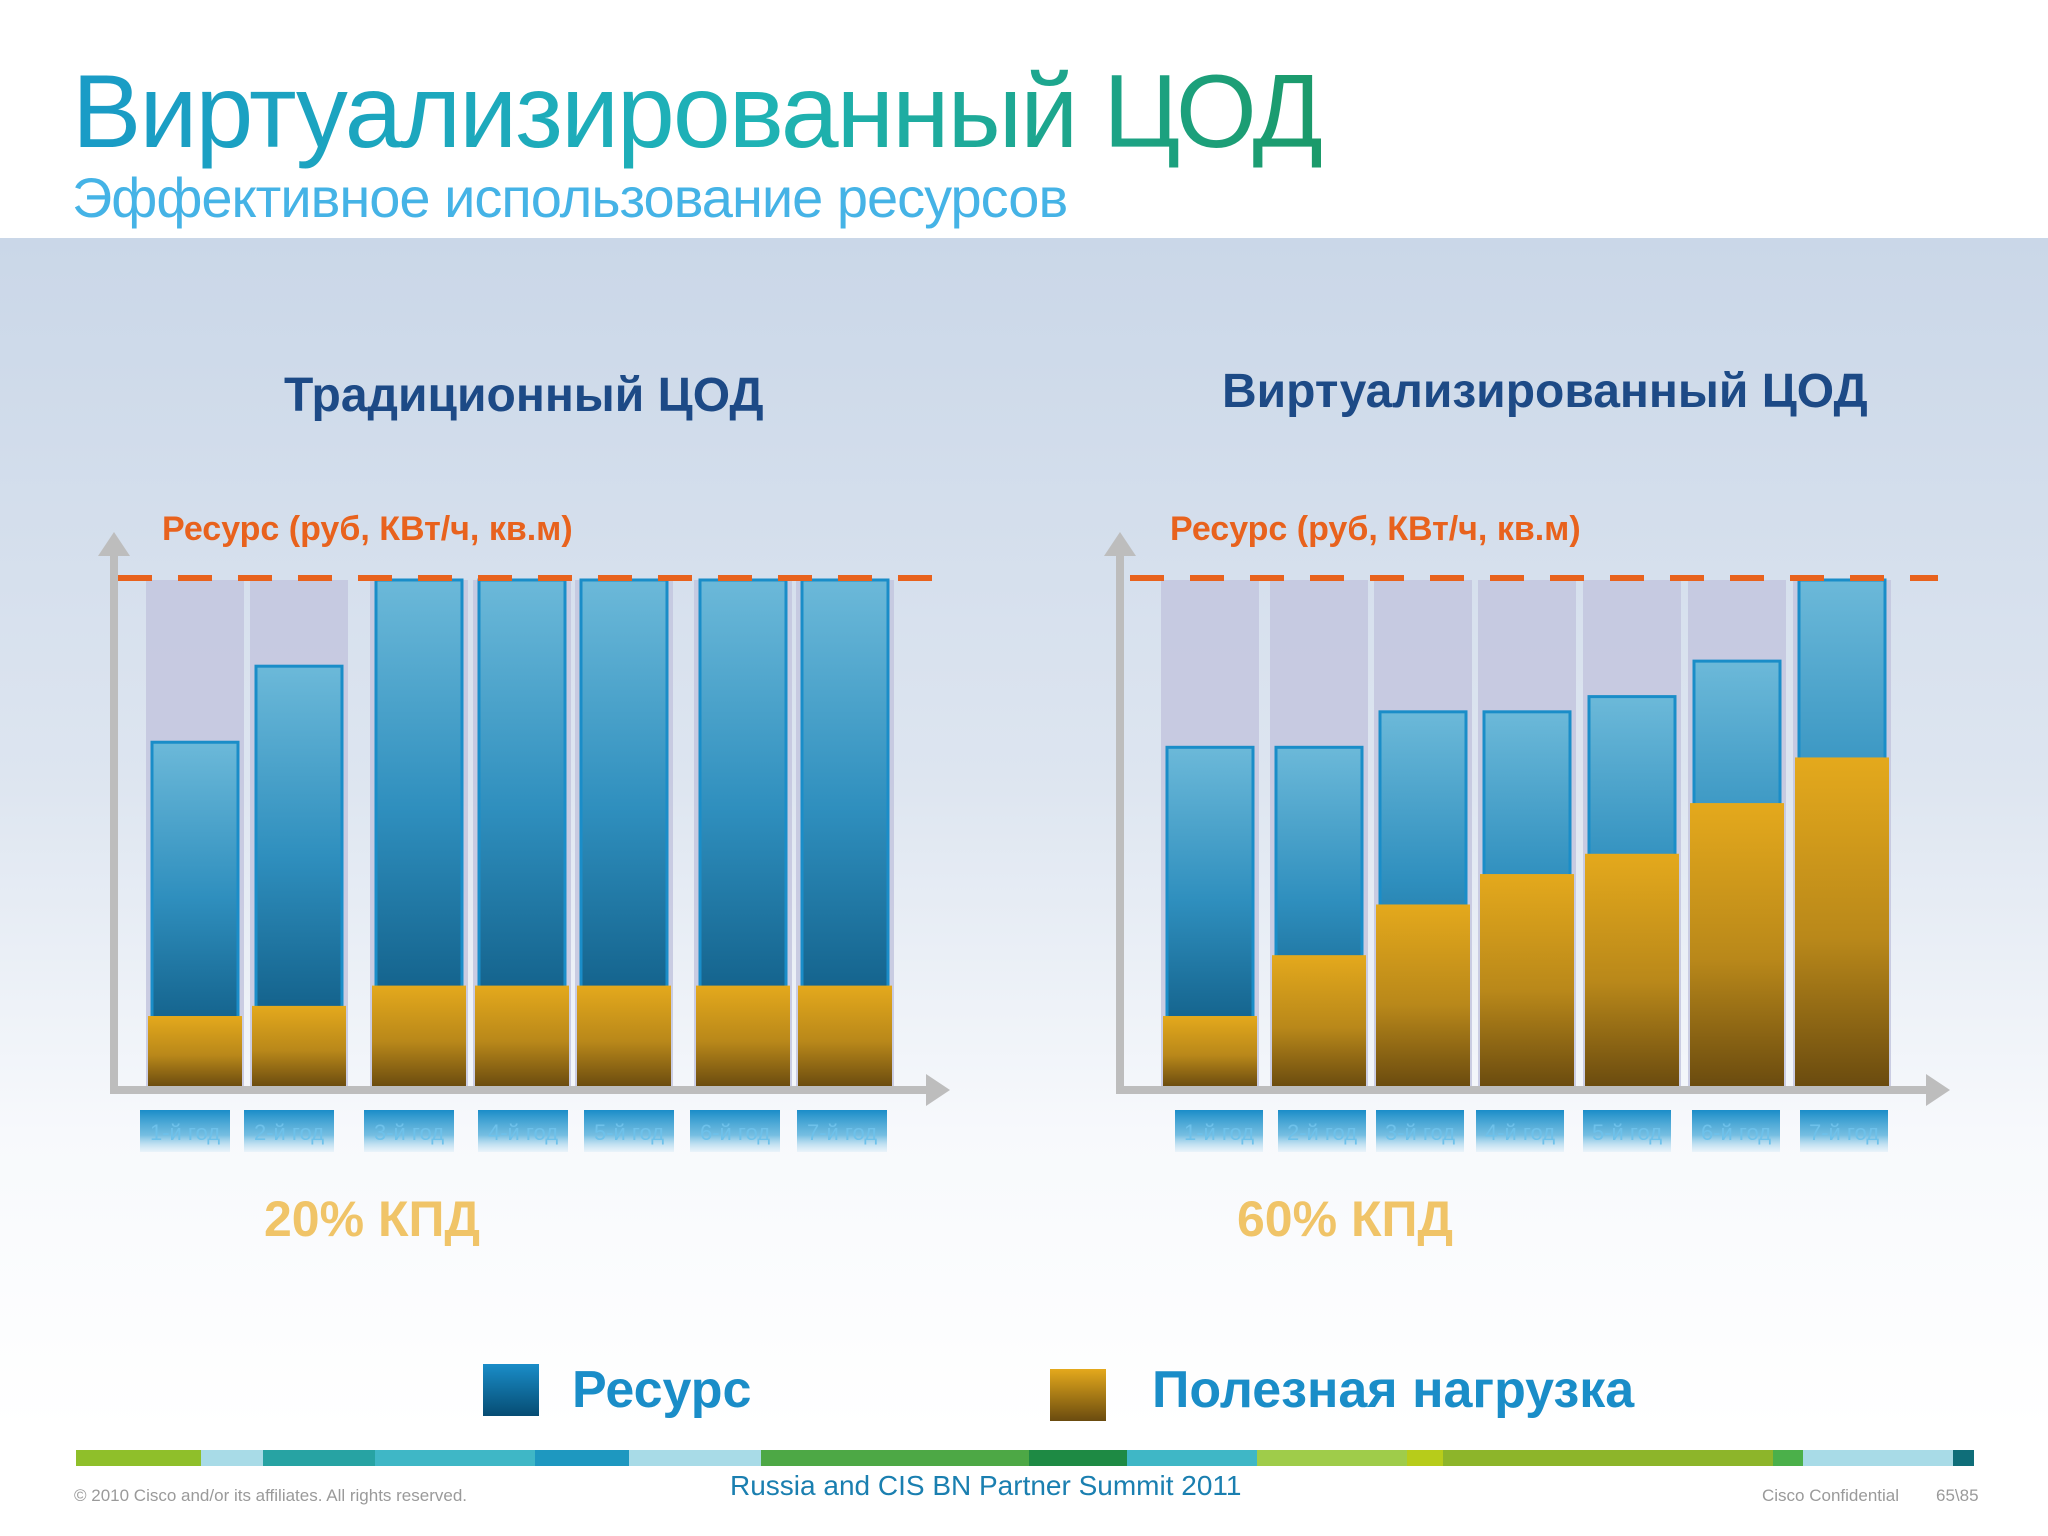 Image resolution: width=2048 pixels, height=1536 pixels. What do you see at coordinates (524, 395) in the screenshot?
I see `chart-1-title: Традиционный ЦОД` at bounding box center [524, 395].